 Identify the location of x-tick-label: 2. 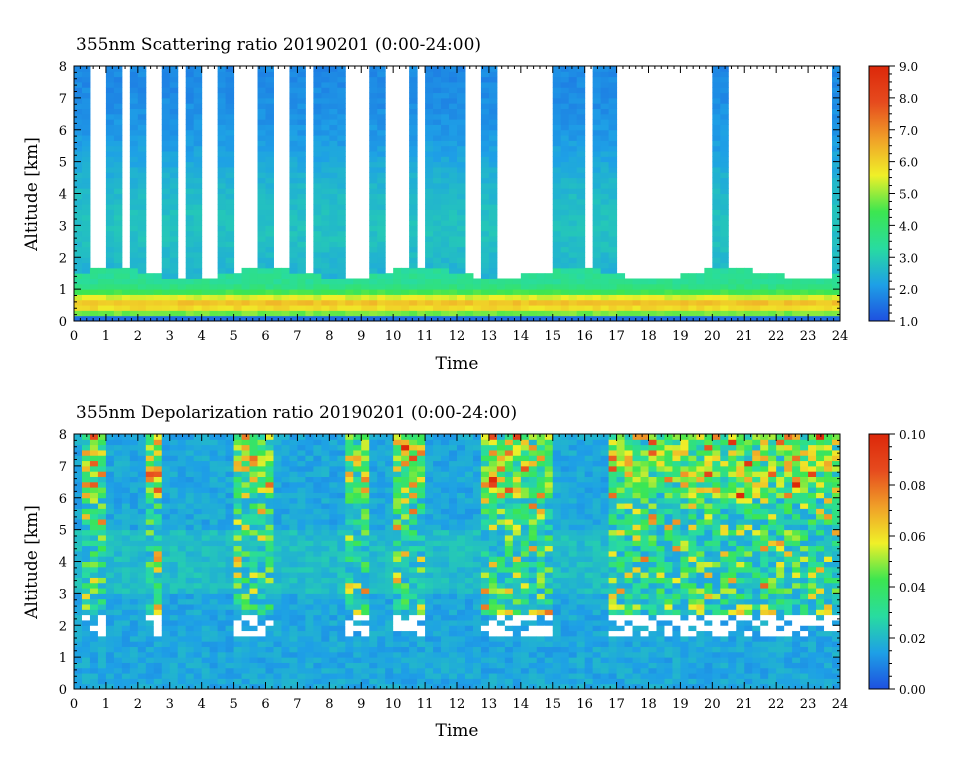
(138, 336).